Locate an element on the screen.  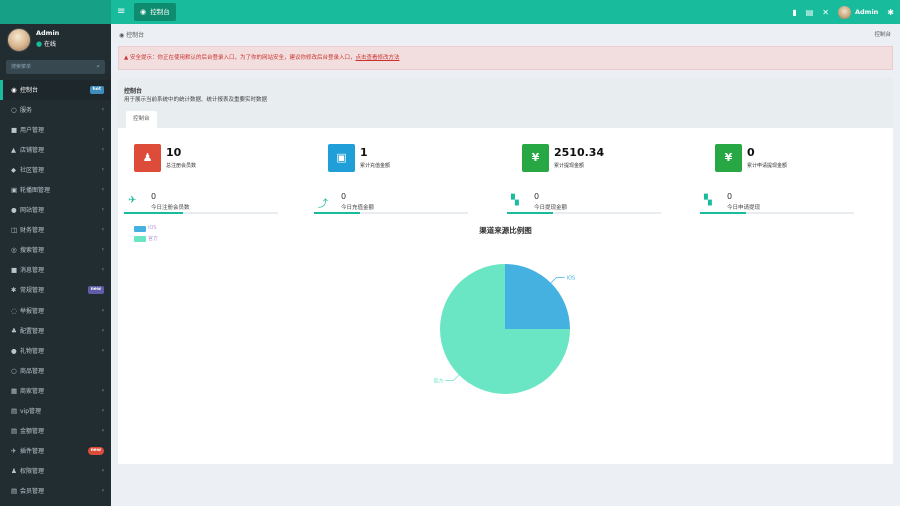
sidebar-item-6: ● 网站管理 ‹ is located at coordinates (55, 210).